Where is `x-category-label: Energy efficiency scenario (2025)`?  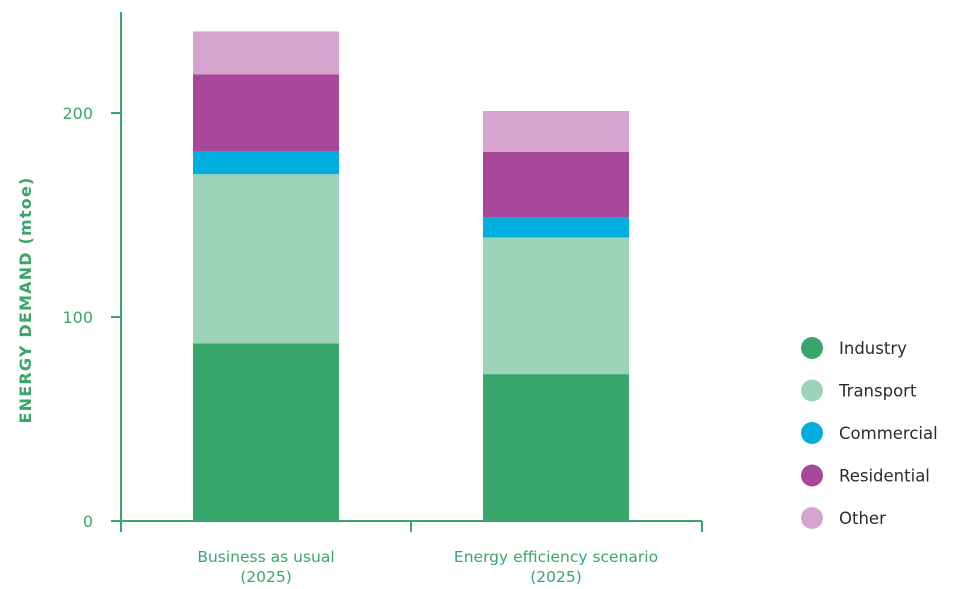 x-category-label: Energy efficiency scenario (2025) is located at coordinates (556, 567).